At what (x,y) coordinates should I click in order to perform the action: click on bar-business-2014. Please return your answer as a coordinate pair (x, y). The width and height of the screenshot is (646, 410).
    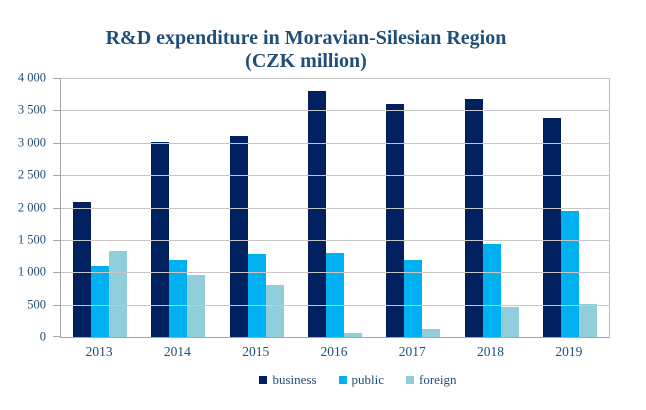
    Looking at the image, I should click on (160, 239).